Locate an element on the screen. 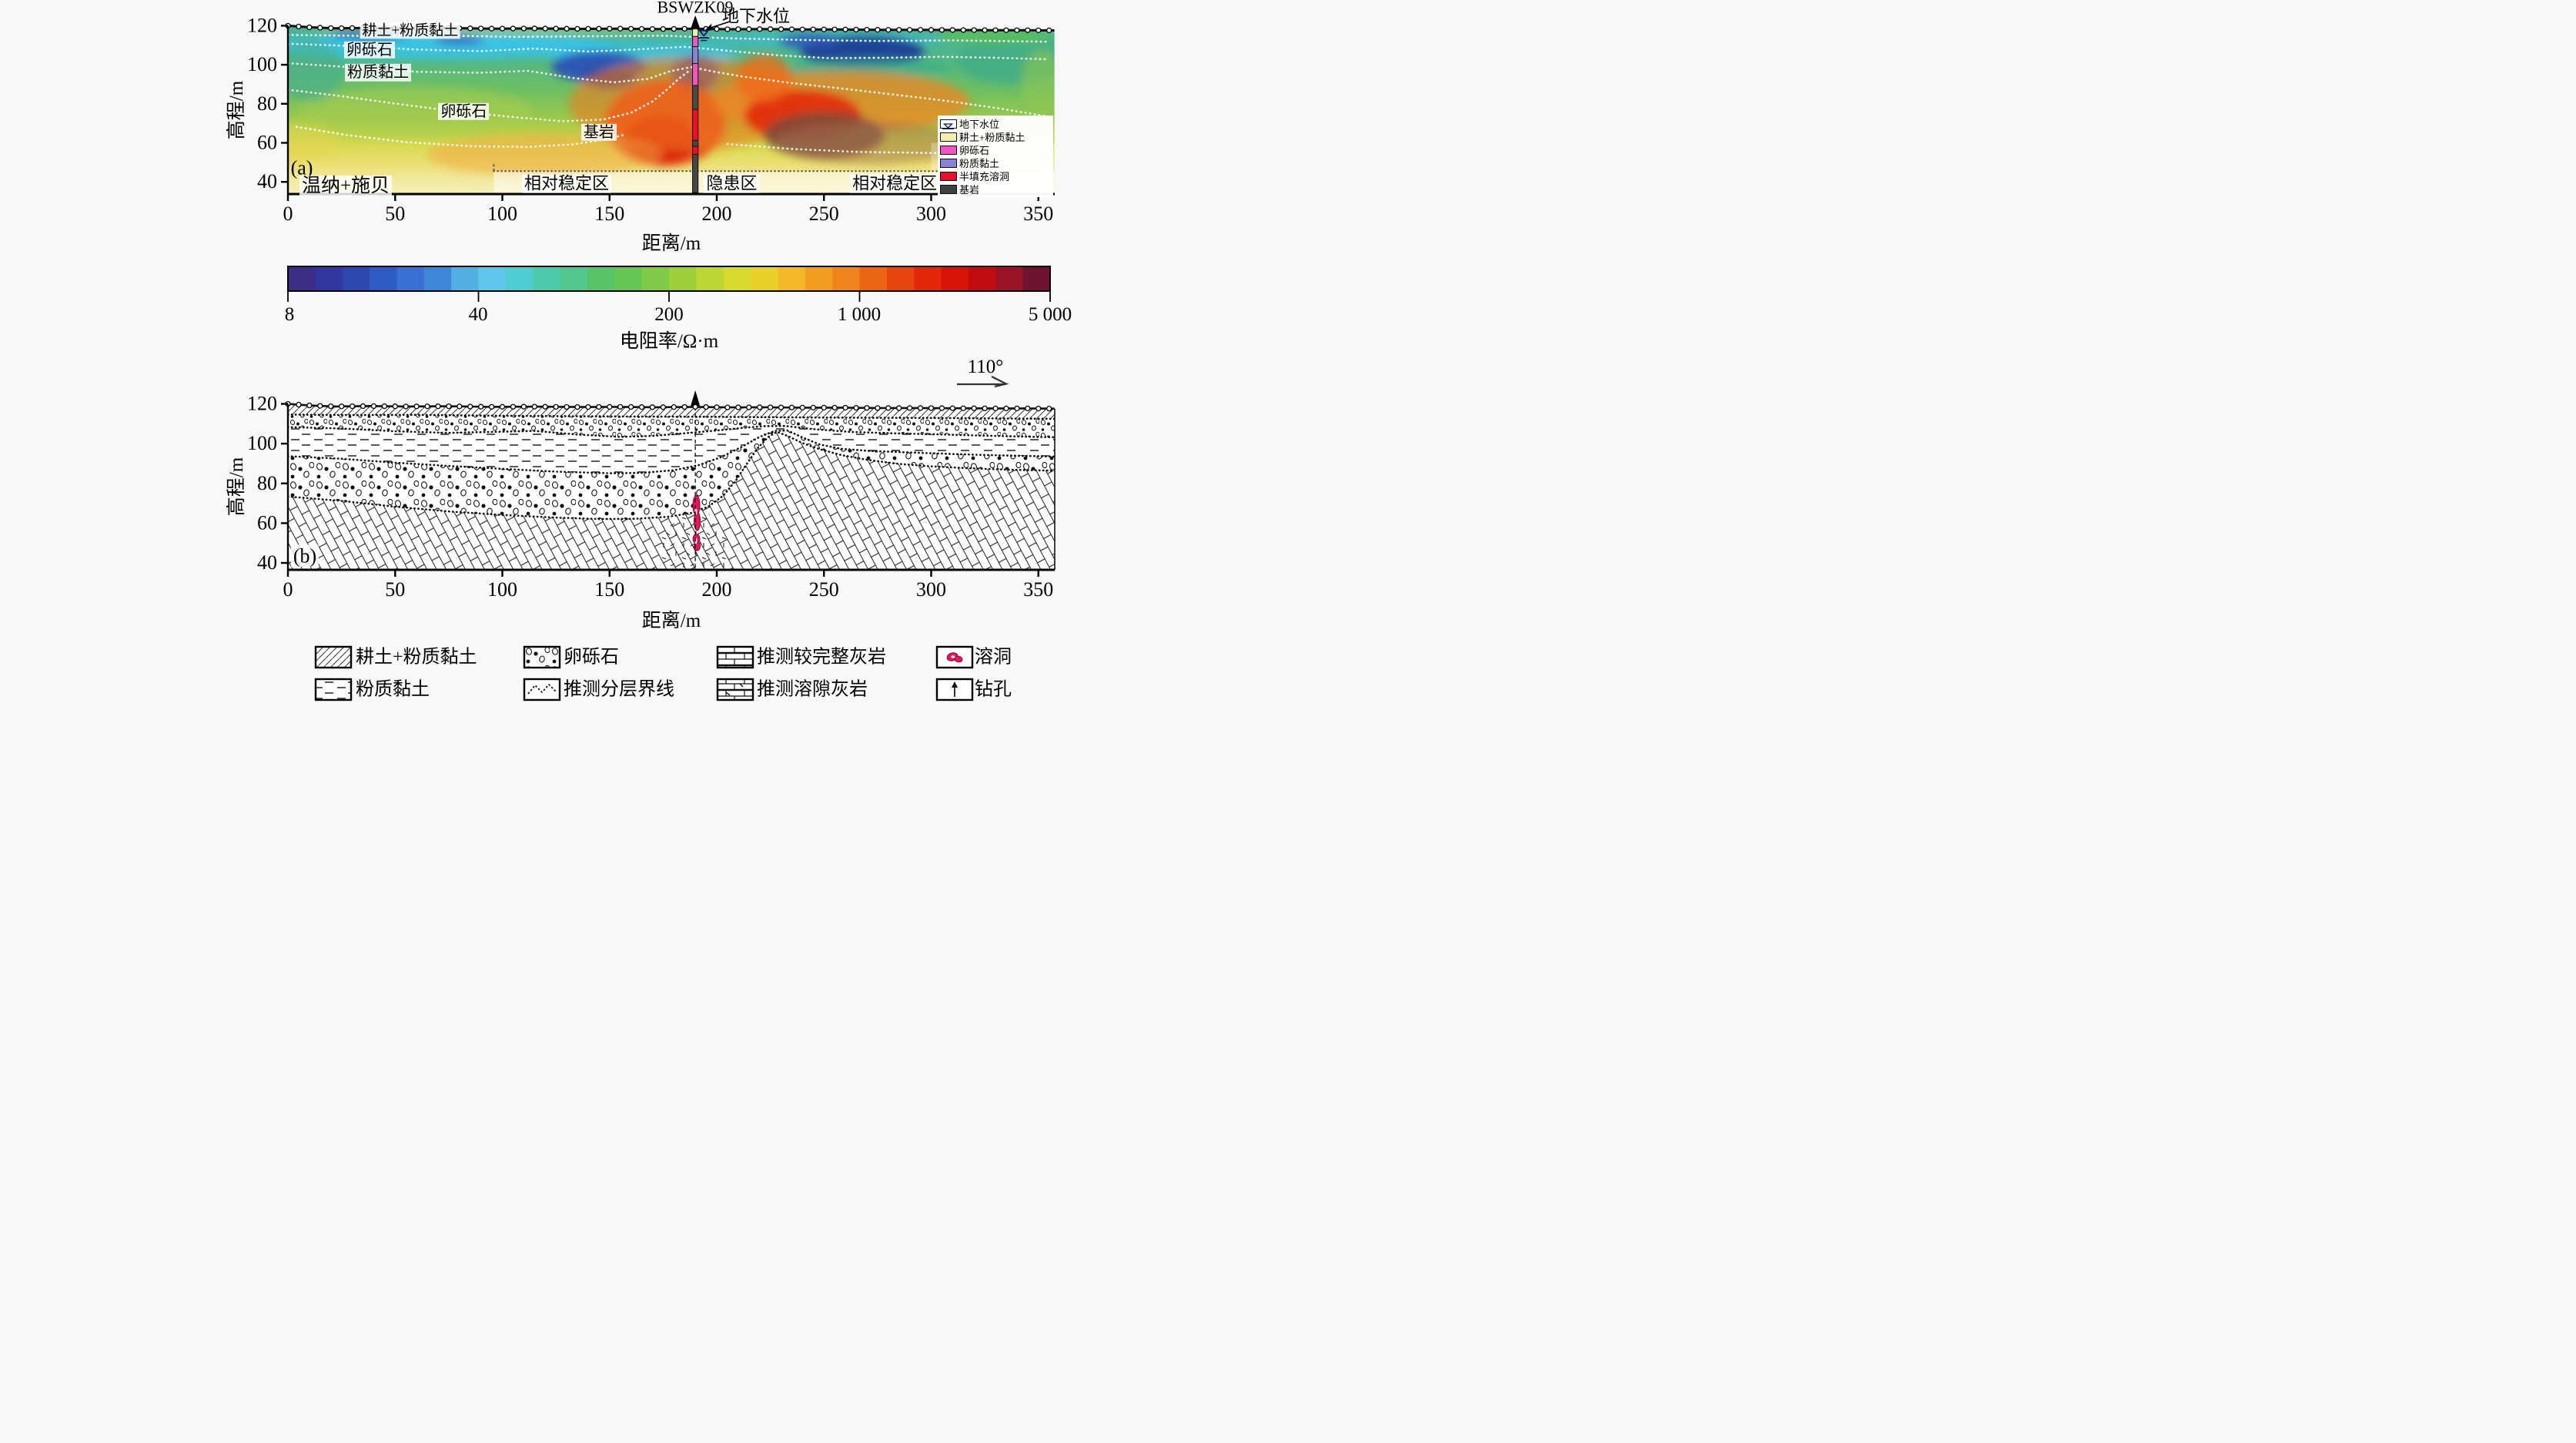 This screenshot has height=1443, width=2576. panel-b-letter: (b) is located at coordinates (305, 555).